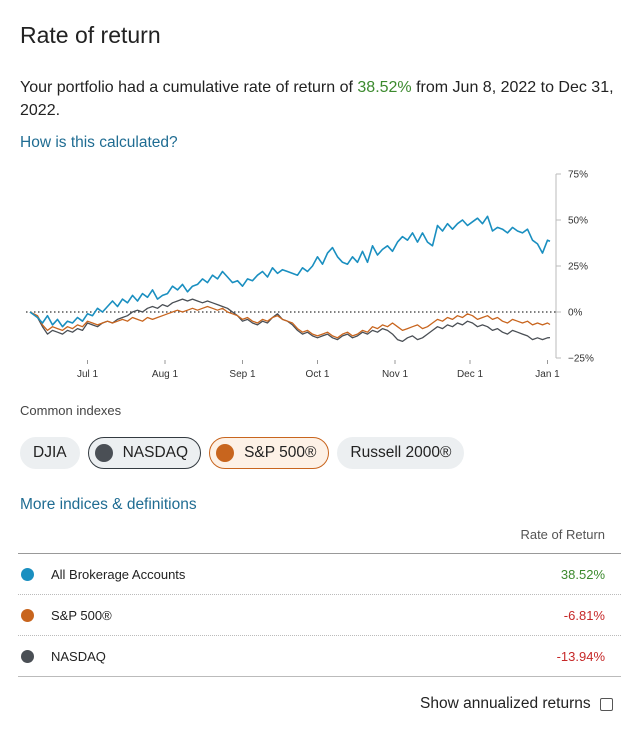  Describe the element at coordinates (575, 313) in the screenshot. I see `y-tick-label: 0%` at that location.